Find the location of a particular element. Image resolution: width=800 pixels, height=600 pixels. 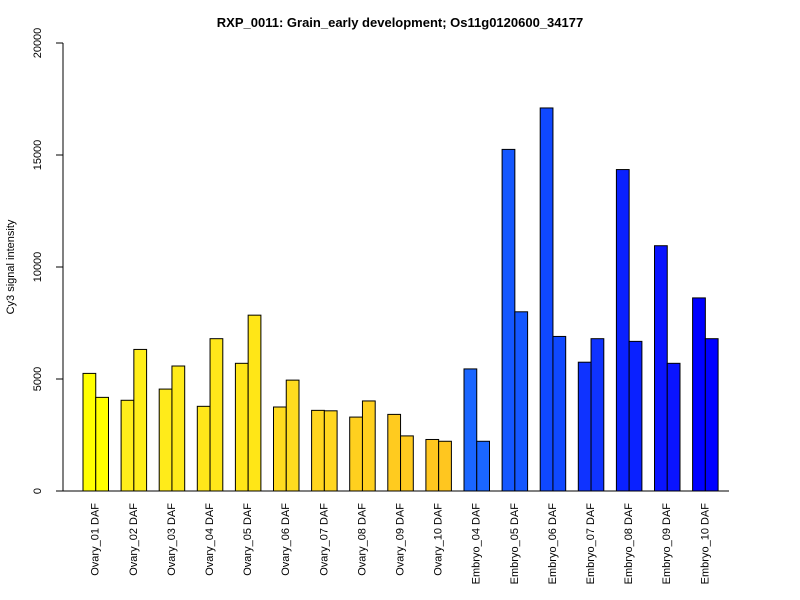

x-tick-label: Ovary_08 DAF is located at coordinates (362, 539).